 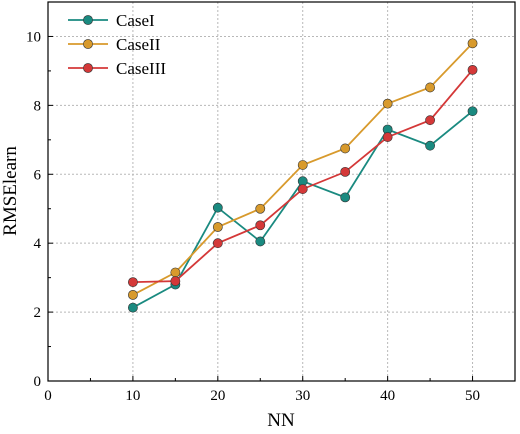 I want to click on x-tick-label: 0, so click(x=48, y=396).